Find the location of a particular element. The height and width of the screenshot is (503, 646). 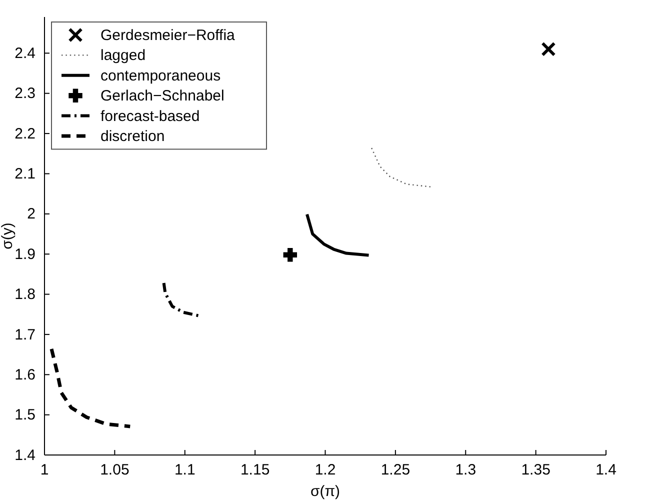

legend-label: contemporaneous is located at coordinates (160, 75).